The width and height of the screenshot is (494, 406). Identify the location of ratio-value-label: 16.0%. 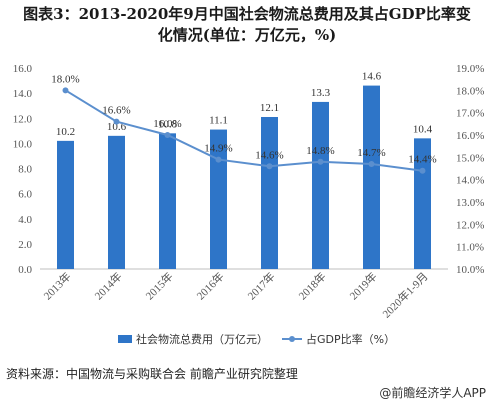
(167, 124).